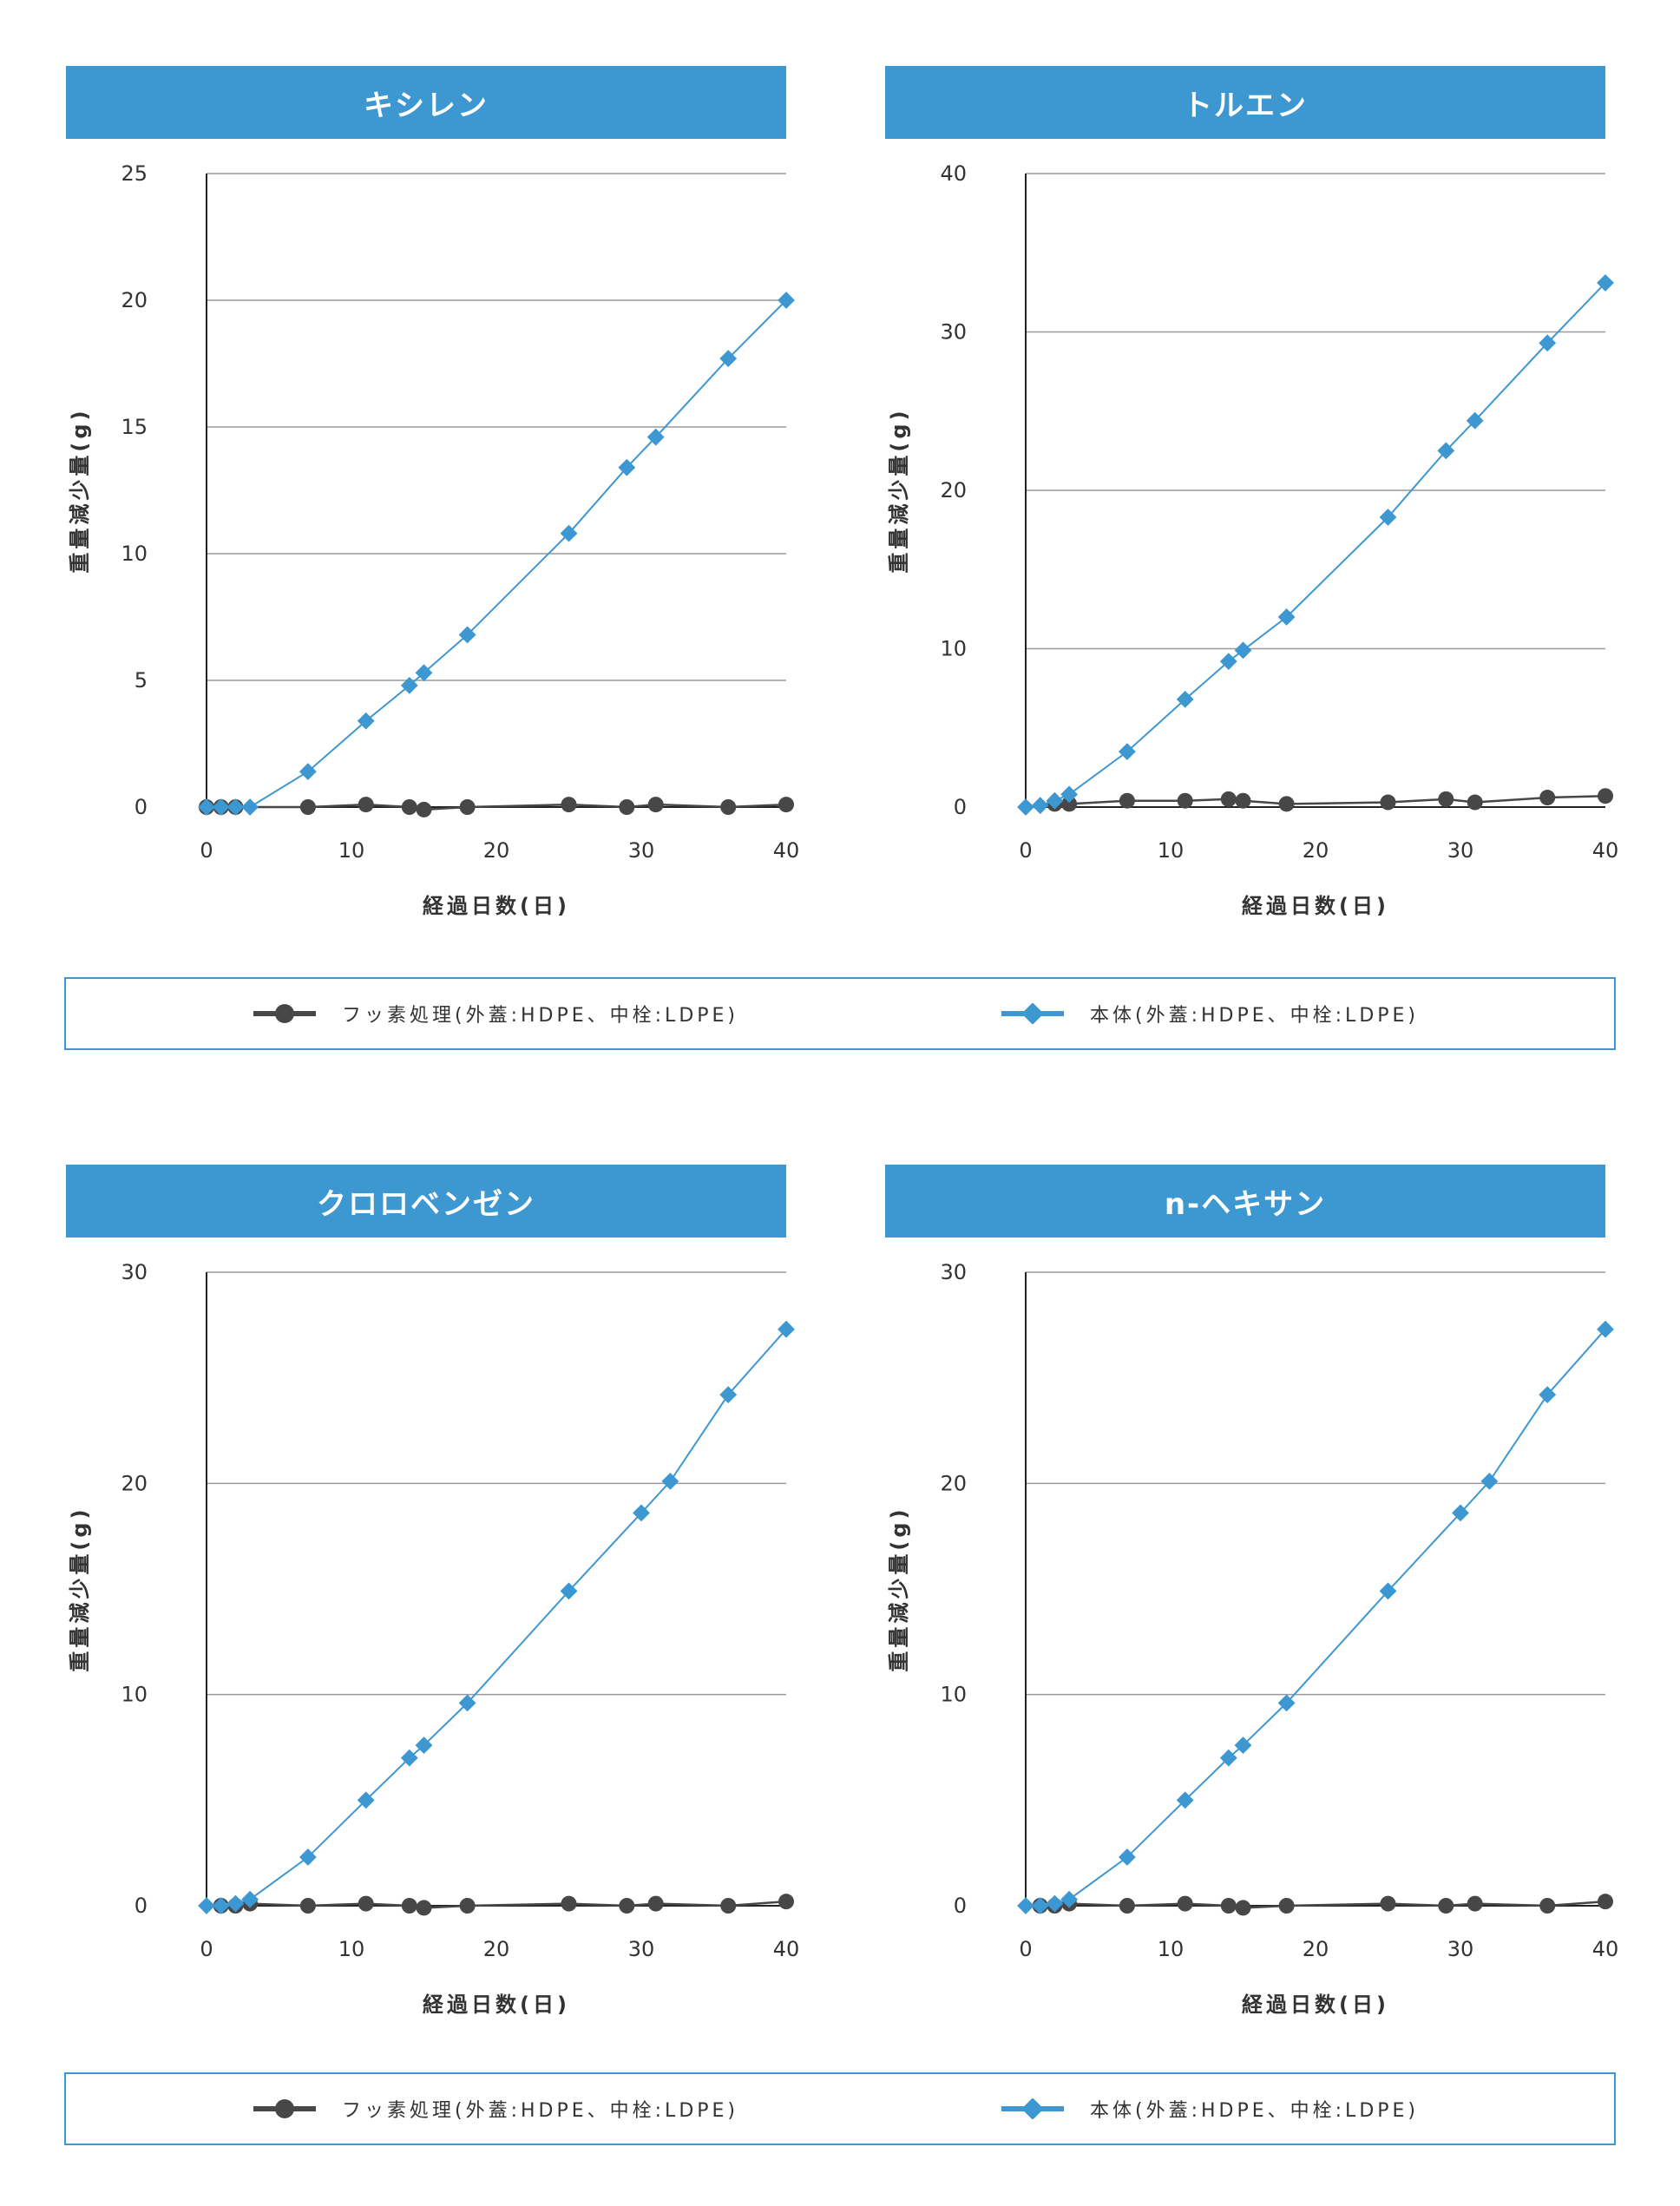  What do you see at coordinates (953, 173) in the screenshot?
I see `y-tick-label: 40` at bounding box center [953, 173].